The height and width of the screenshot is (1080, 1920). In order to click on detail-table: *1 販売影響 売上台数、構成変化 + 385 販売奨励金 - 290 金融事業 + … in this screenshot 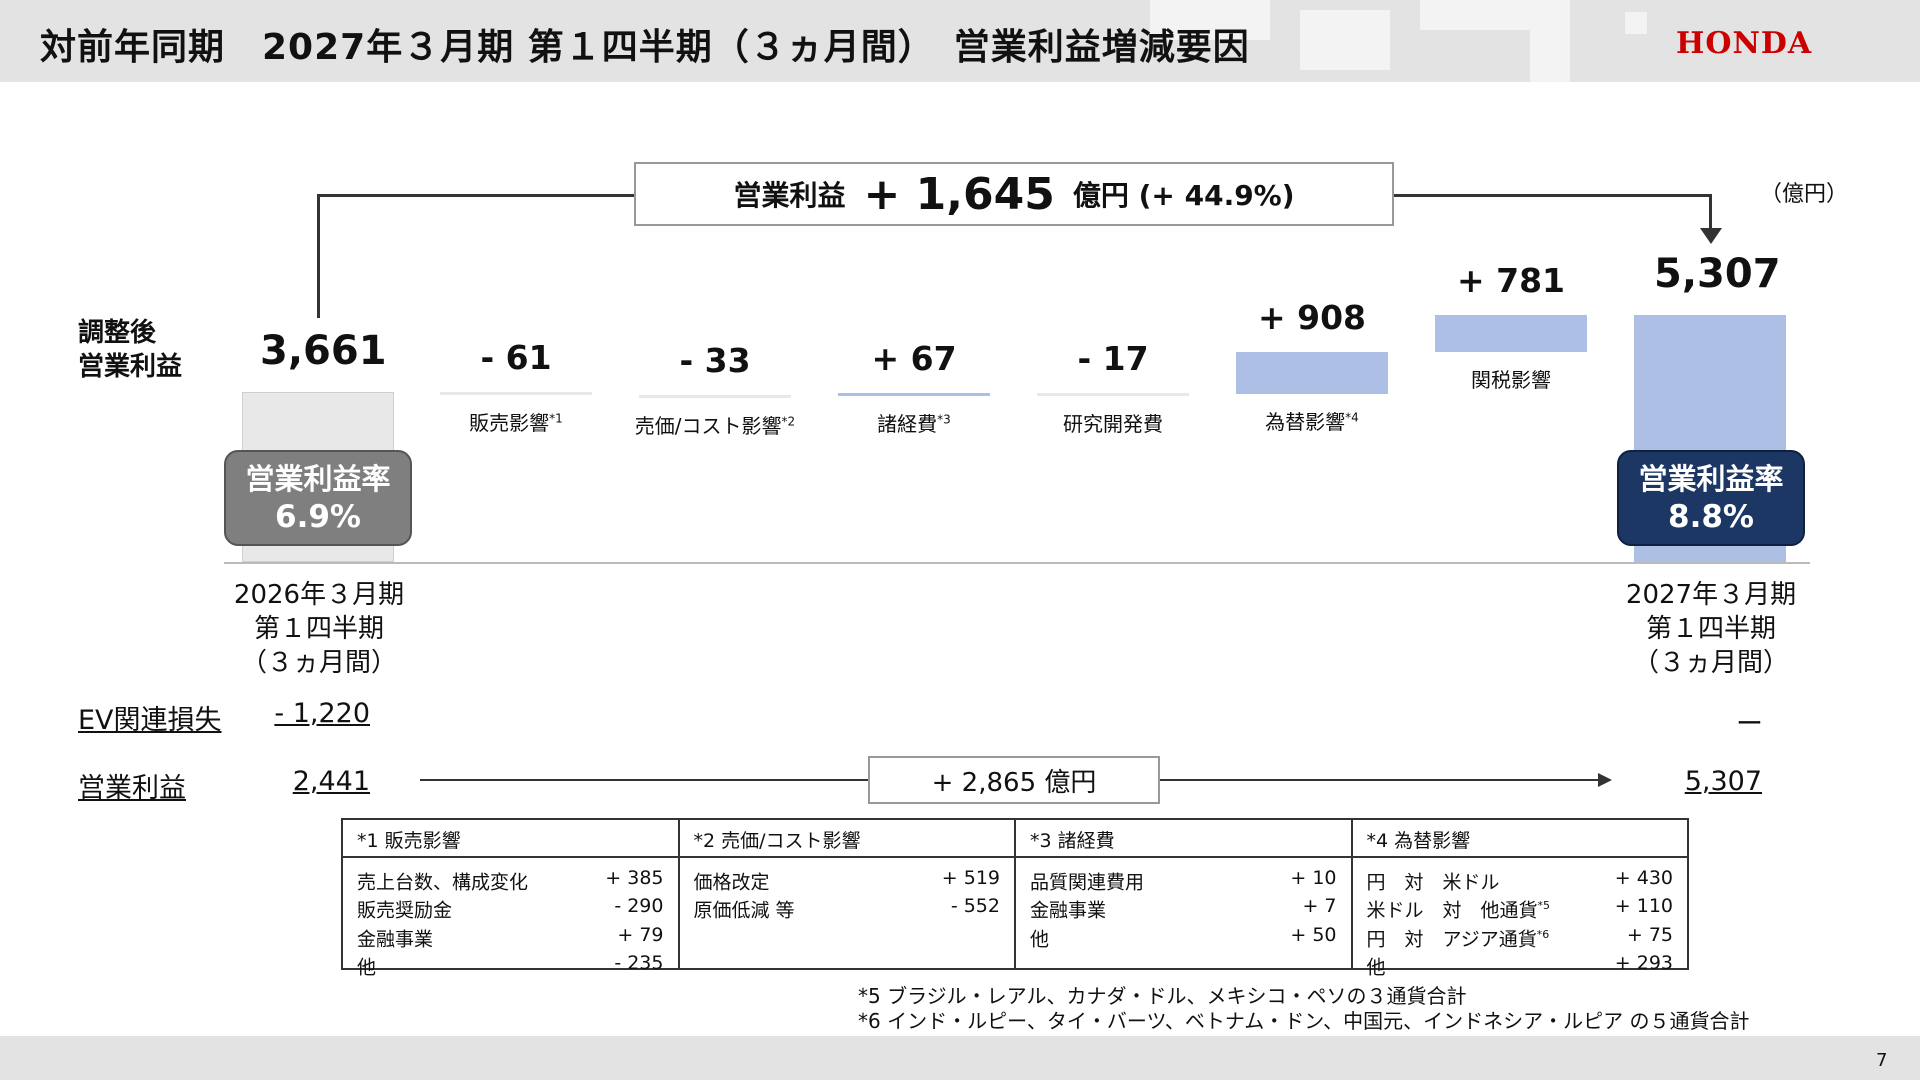, I will do `click(1015, 898)`.